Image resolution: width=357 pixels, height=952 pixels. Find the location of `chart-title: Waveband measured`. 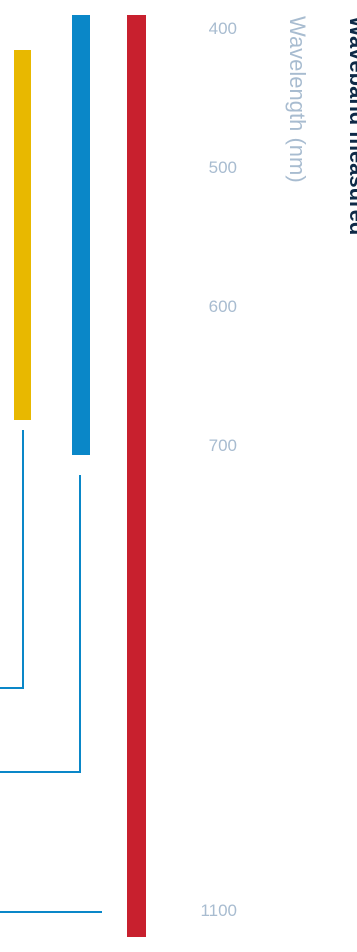

chart-title: Waveband measured is located at coordinates (351, 125).